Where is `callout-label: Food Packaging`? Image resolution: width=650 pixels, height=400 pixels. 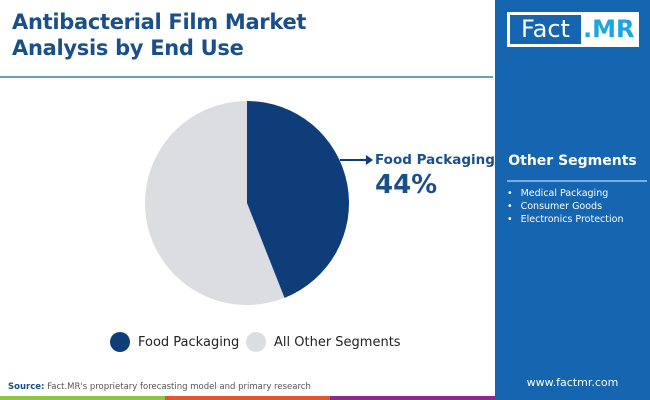 callout-label: Food Packaging is located at coordinates (435, 160).